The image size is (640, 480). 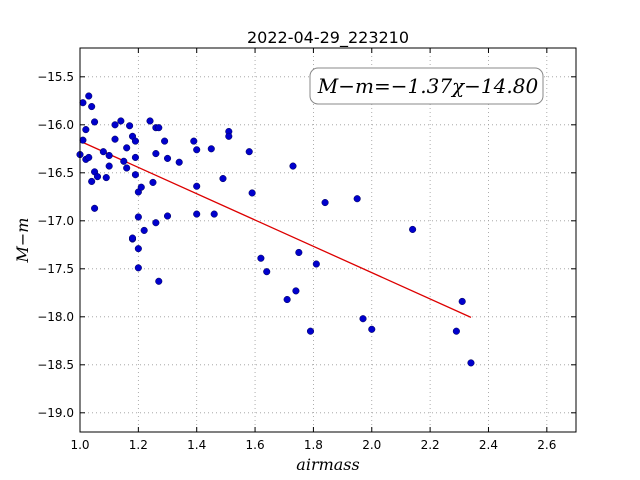 I want to click on fit-equation-text: M−m=−1.37χ−14.80, so click(x=428, y=86).